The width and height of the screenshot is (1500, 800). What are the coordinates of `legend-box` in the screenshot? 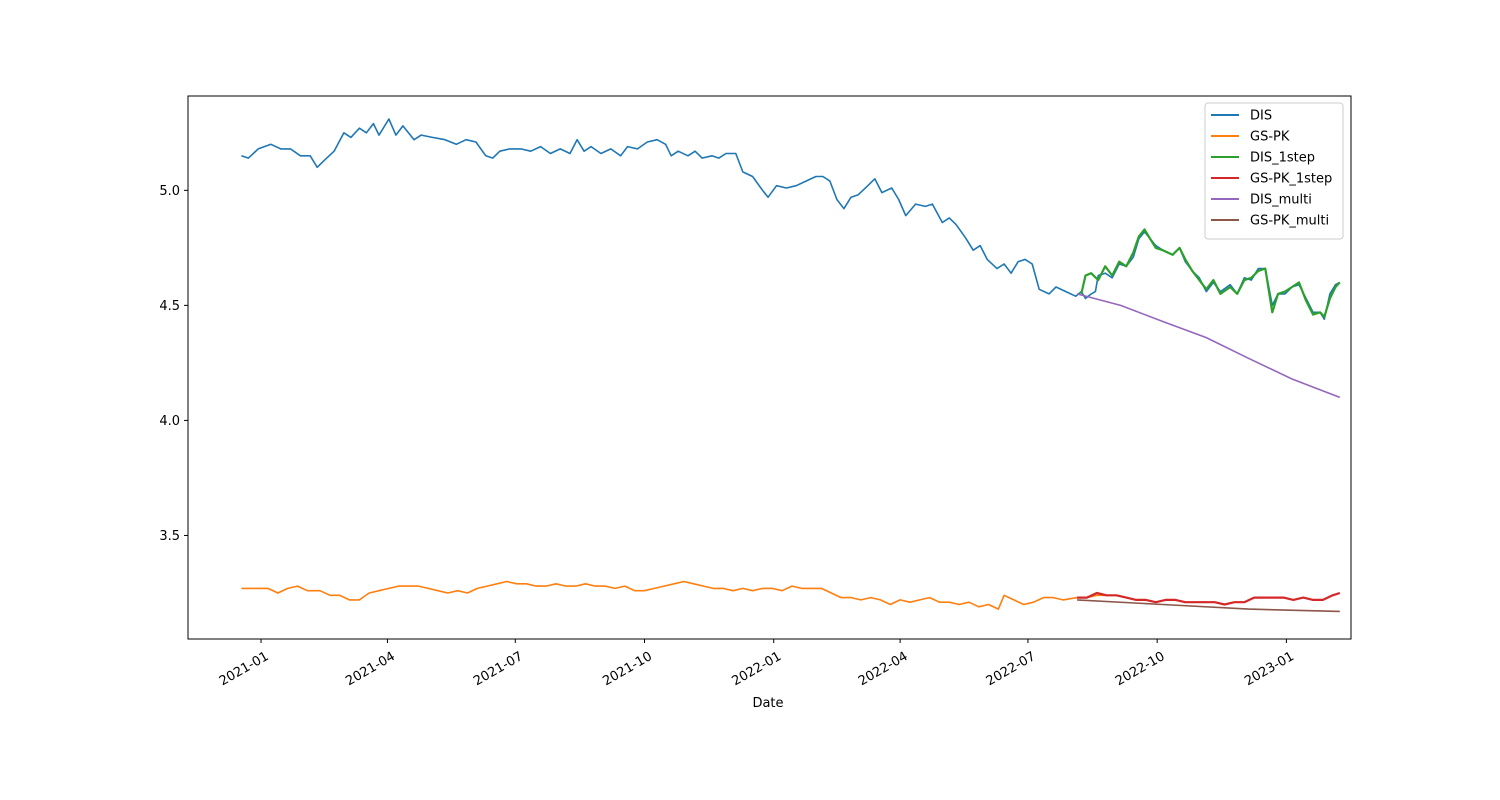 It's located at (1274, 171).